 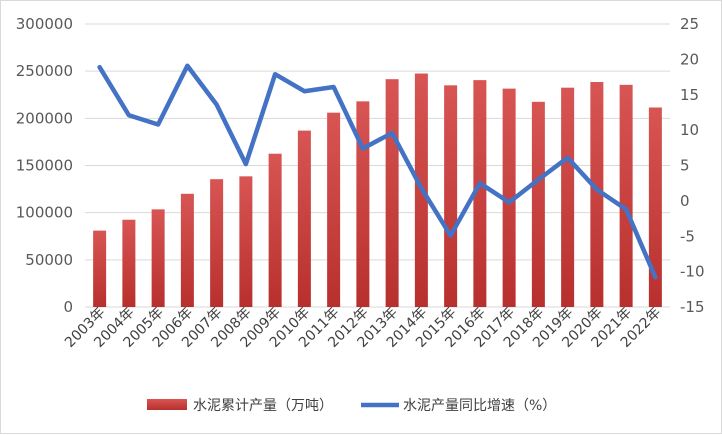 I want to click on left-tick-label: 250000, so click(x=44, y=71).